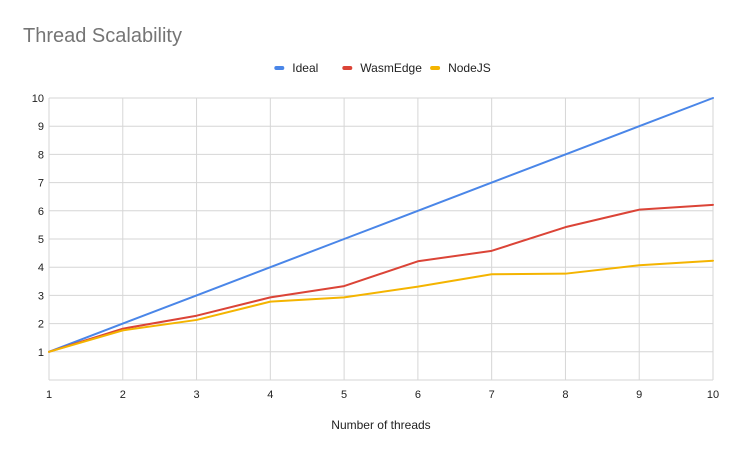 This screenshot has height=455, width=736. What do you see at coordinates (38, 226) in the screenshot?
I see `y-axis-ticks: 1 2 3 4 5 6 7 8 9 10` at bounding box center [38, 226].